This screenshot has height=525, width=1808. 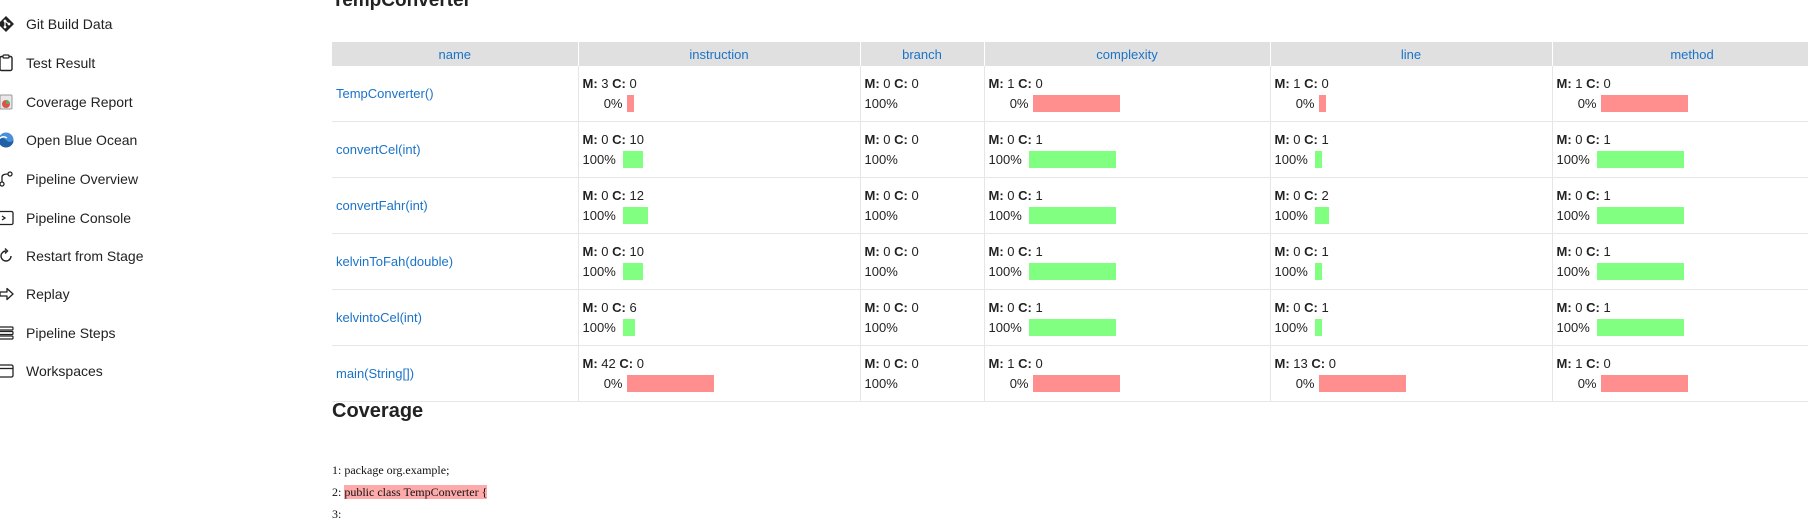 I want to click on method-link: convertFahr(int), so click(x=382, y=205).